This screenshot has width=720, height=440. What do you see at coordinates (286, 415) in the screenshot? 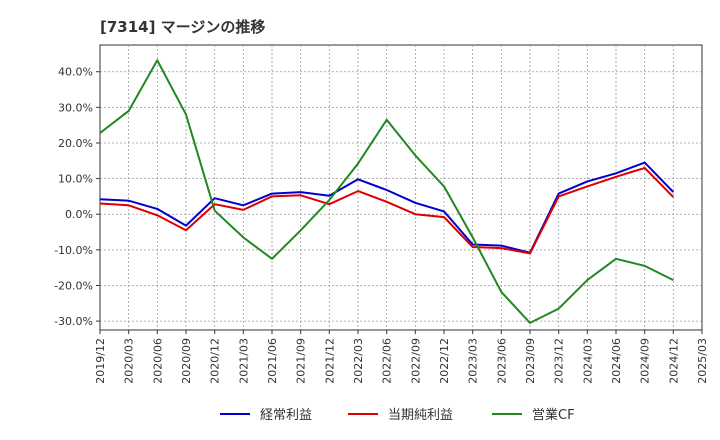
I see `legend-label-0: 経常利益` at bounding box center [286, 415].